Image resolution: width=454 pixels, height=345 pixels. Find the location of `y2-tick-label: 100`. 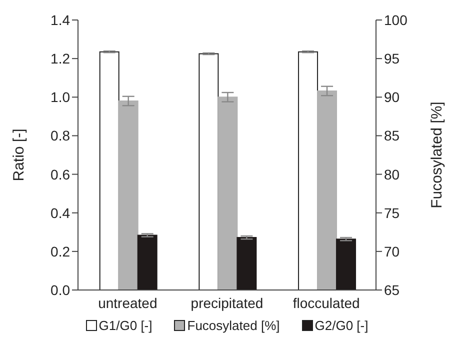

y2-tick-label: 100 is located at coordinates (396, 20).